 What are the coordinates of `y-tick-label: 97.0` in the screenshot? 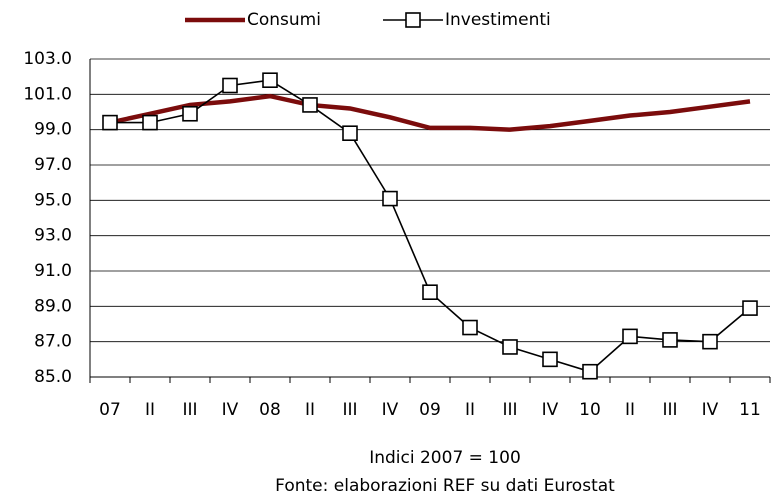 It's located at (53, 165).